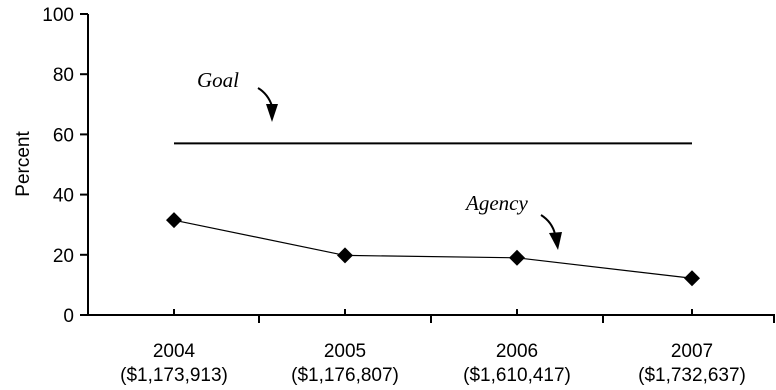 Image resolution: width=776 pixels, height=390 pixels. Describe the element at coordinates (345, 351) in the screenshot. I see `x-tick-label-year: 2005` at that location.